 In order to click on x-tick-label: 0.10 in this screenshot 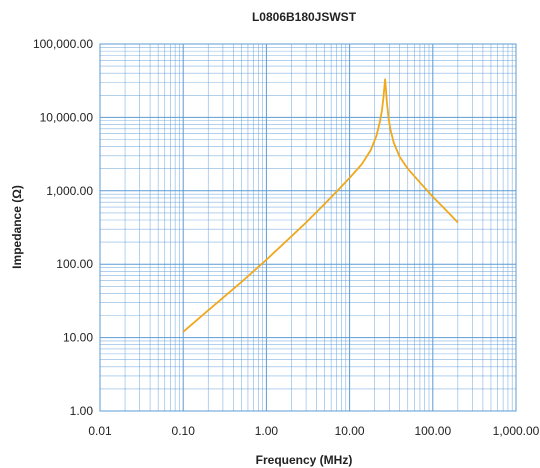, I will do `click(184, 431)`.